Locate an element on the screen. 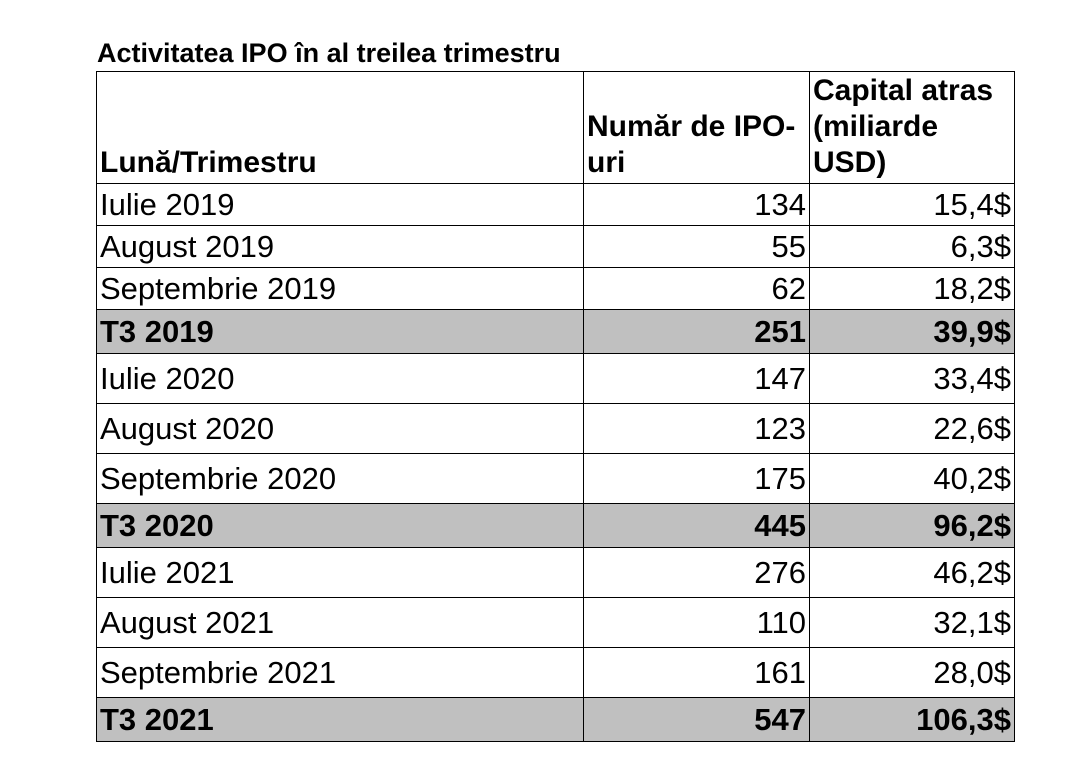 Image resolution: width=1066 pixels, height=770 pixels. capital-cell: 22,6$ is located at coordinates (912, 428).